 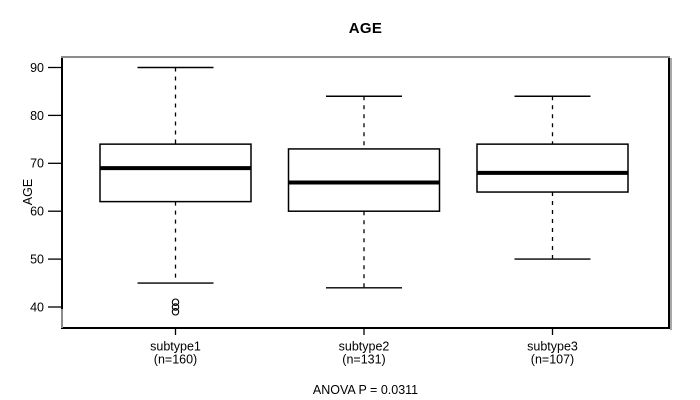 I want to click on category-label: subtype3, so click(x=552, y=347).